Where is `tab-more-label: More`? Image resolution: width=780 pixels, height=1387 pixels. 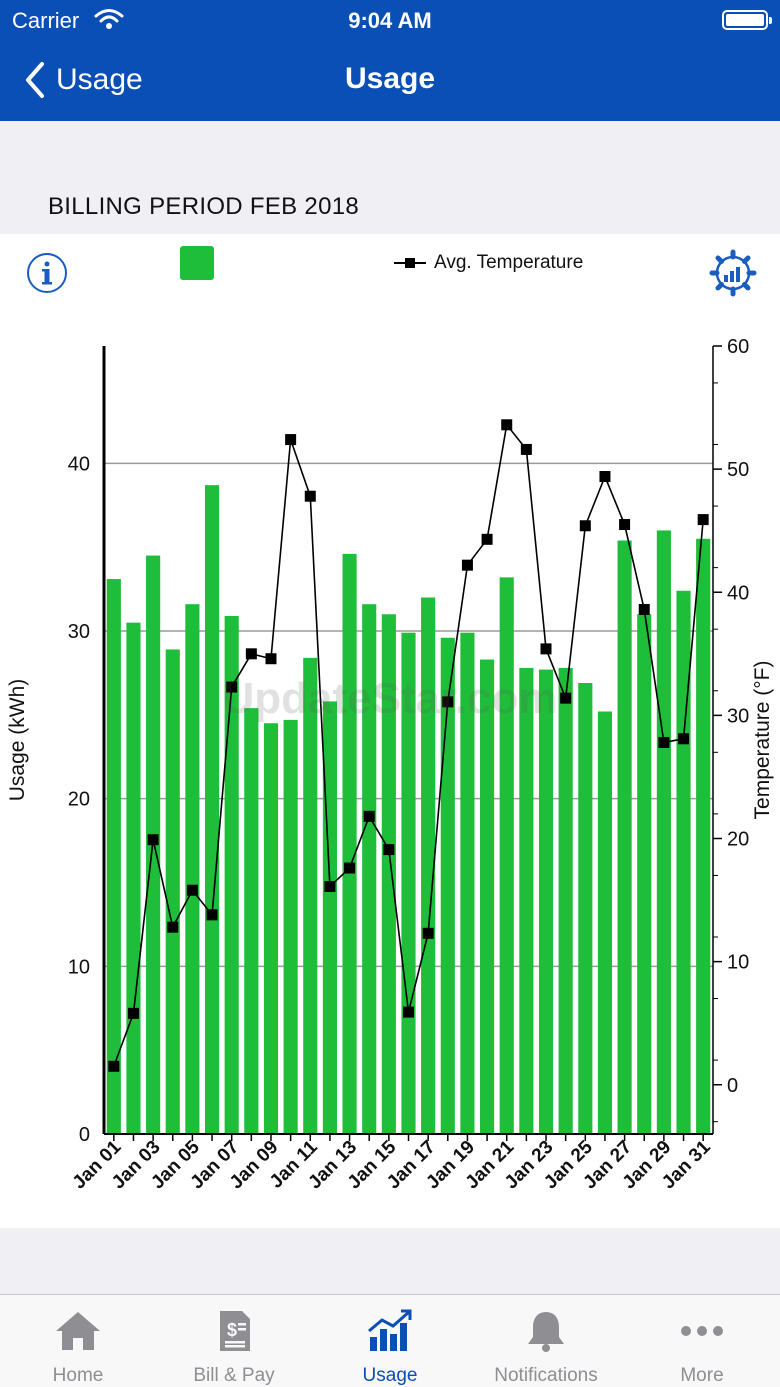
tab-more-label: More is located at coordinates (702, 1375).